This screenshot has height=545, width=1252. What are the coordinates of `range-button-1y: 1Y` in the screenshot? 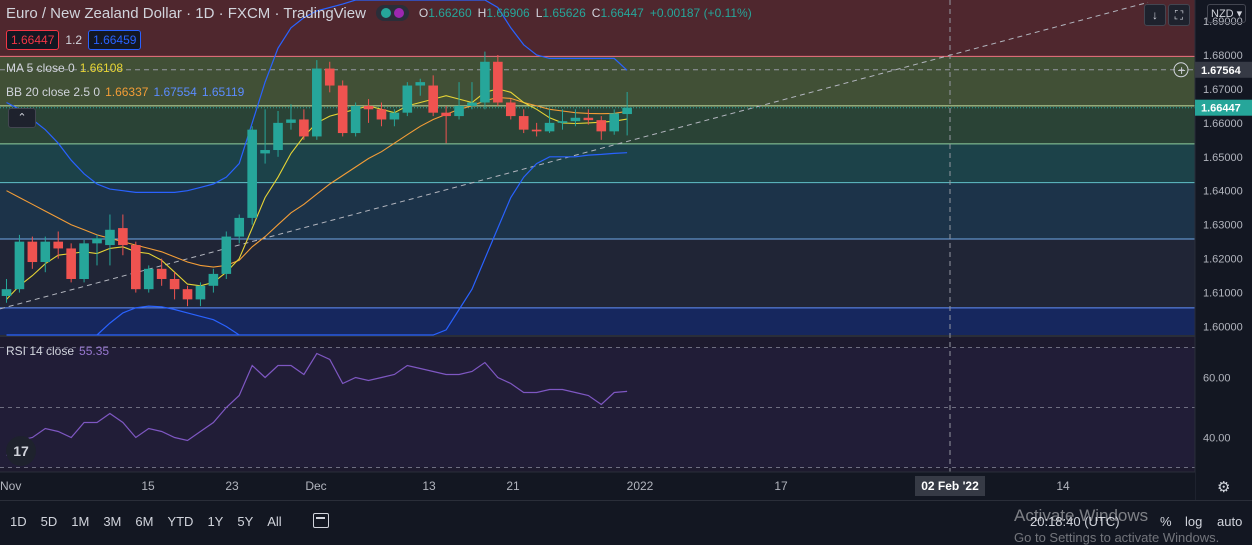 It's located at (215, 521).